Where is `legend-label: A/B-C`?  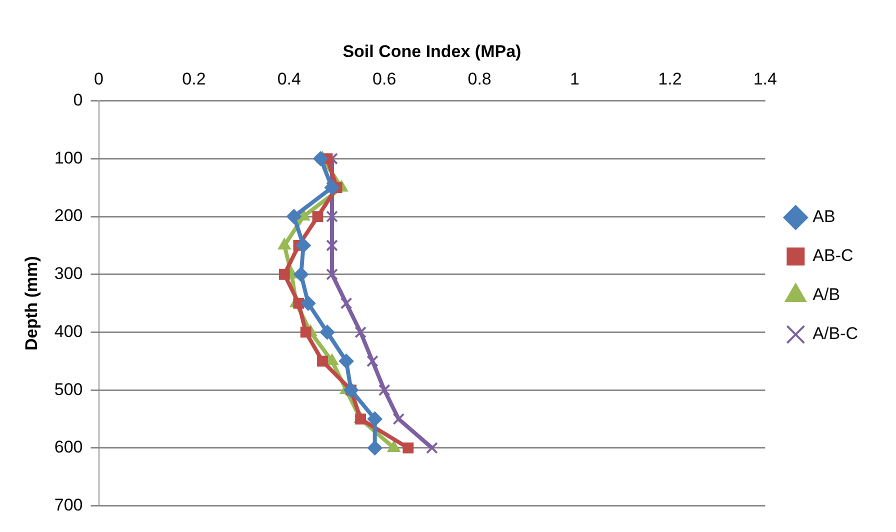
legend-label: A/B-C is located at coordinates (835, 334).